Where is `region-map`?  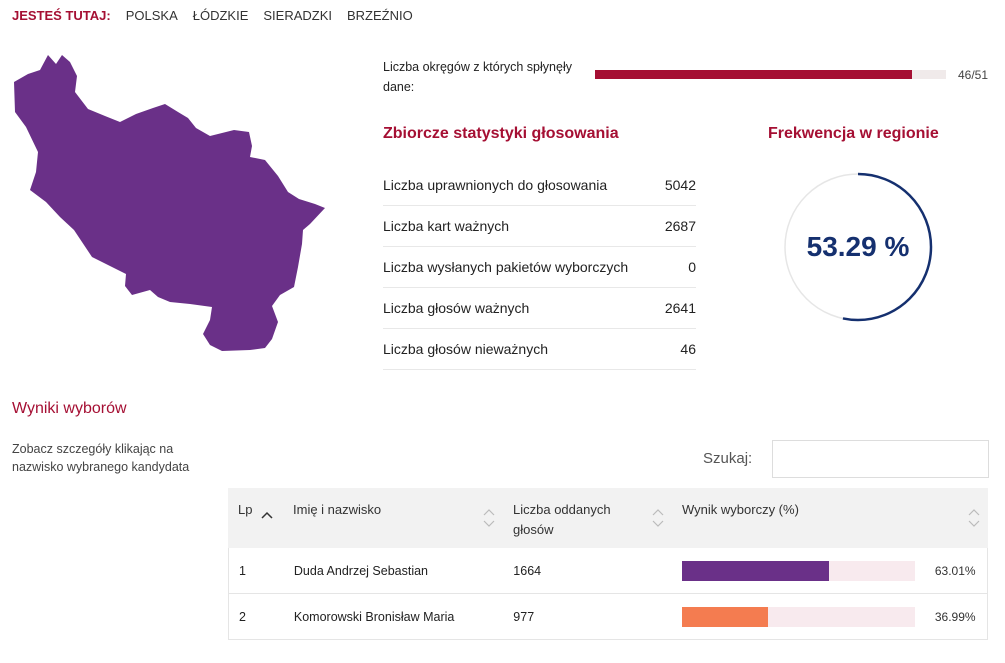 region-map is located at coordinates (169, 203).